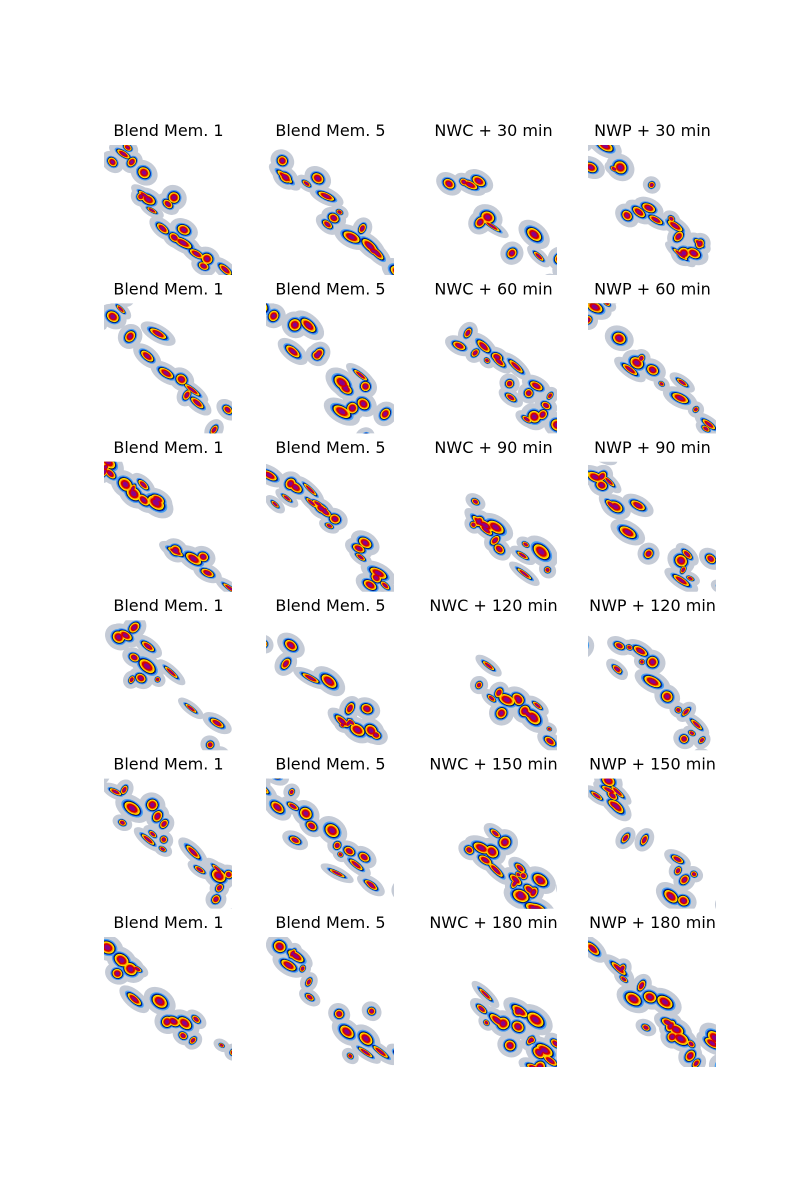  What do you see at coordinates (652, 922) in the screenshot?
I see `panel-title: NWP + 180 min` at bounding box center [652, 922].